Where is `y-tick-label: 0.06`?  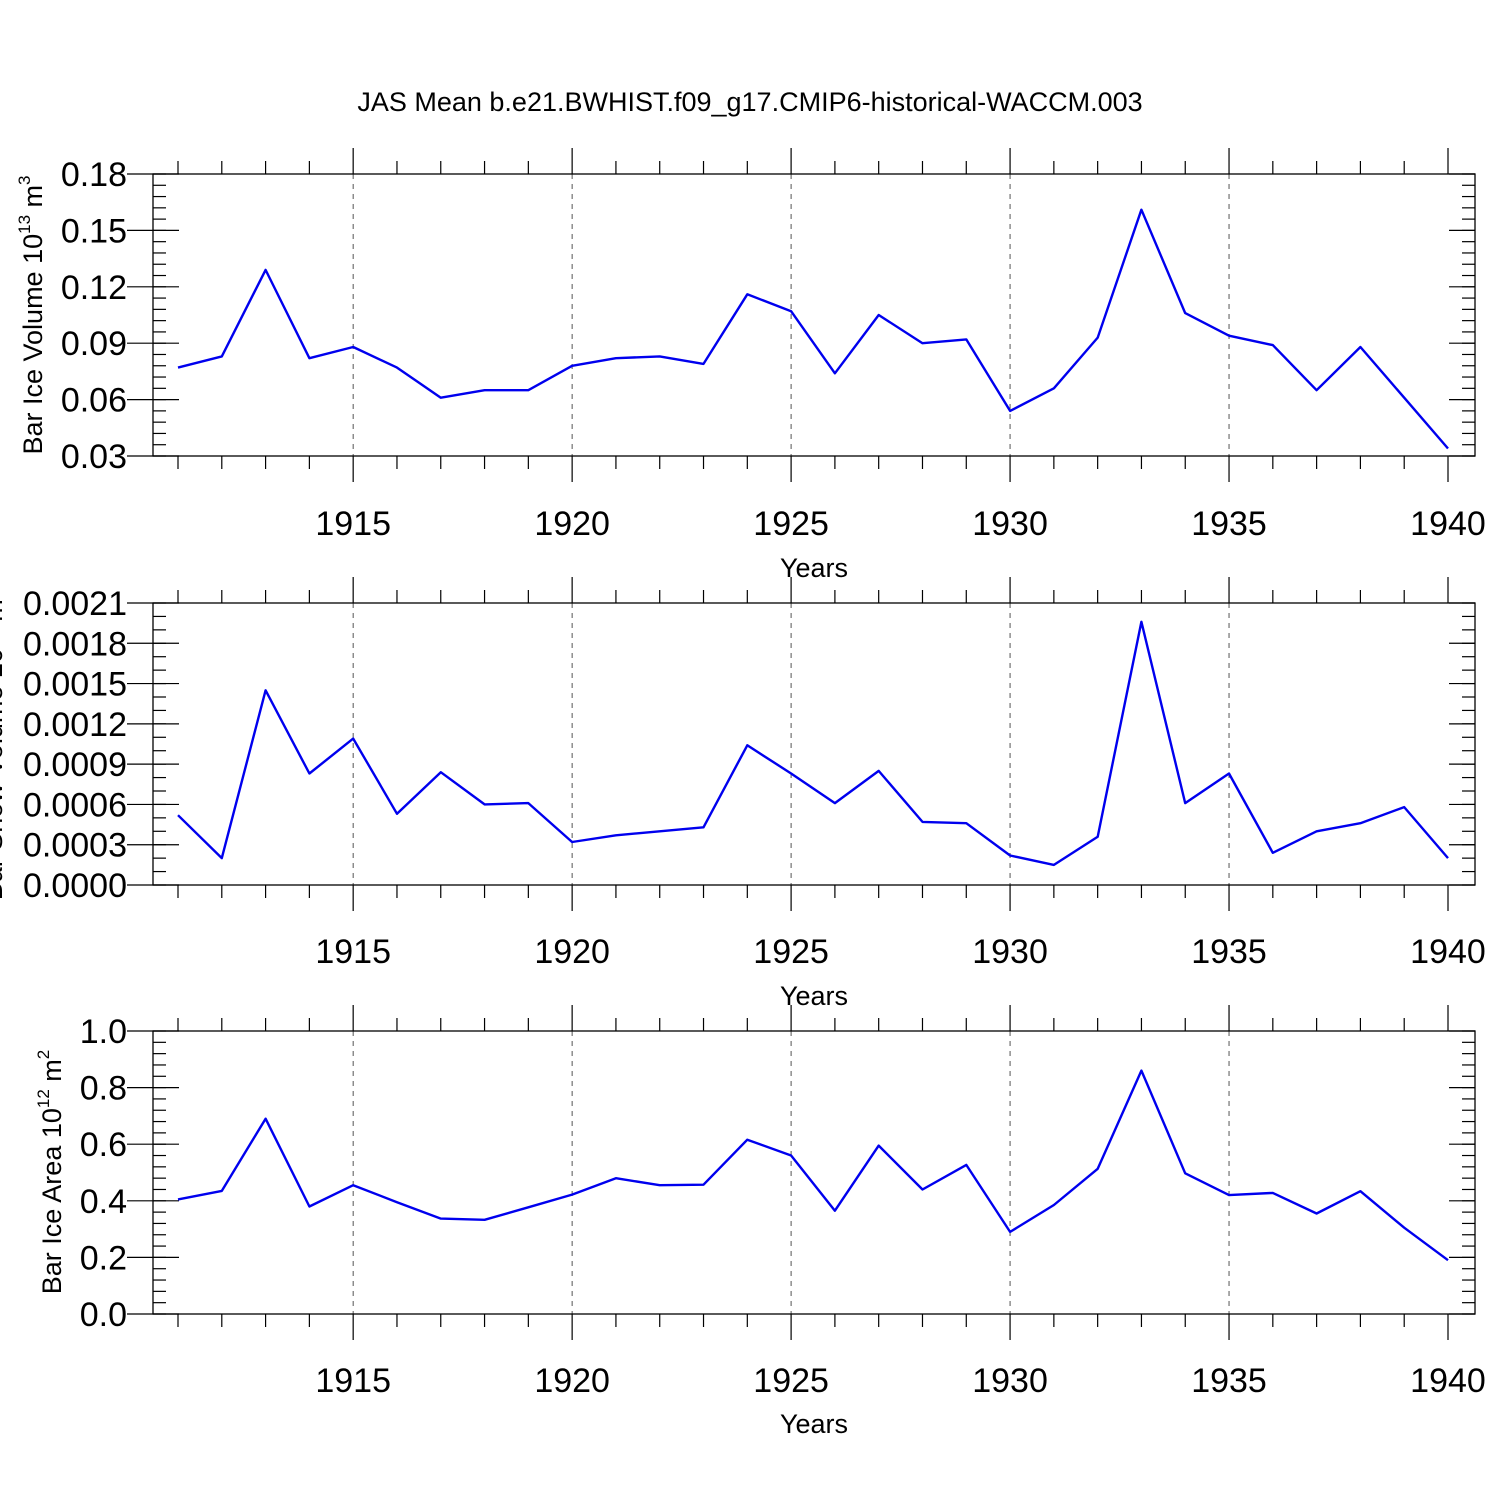 y-tick-label: 0.06 is located at coordinates (94, 401).